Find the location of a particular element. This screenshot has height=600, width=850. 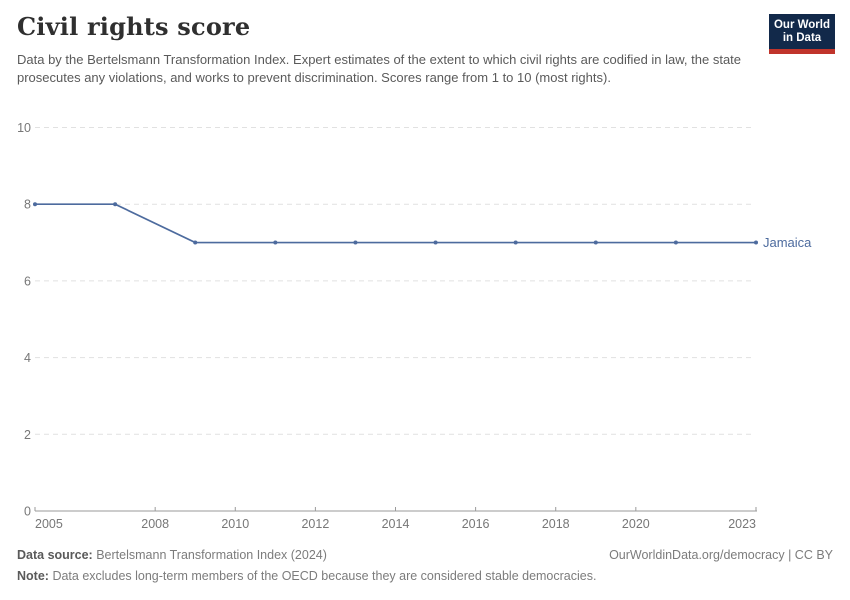

y-axis-tick-label: 2 is located at coordinates (27, 435).